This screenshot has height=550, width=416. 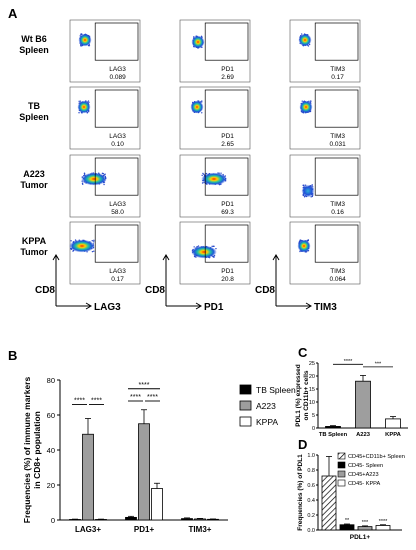 I want to click on category-label: PD1+, so click(x=144, y=529).